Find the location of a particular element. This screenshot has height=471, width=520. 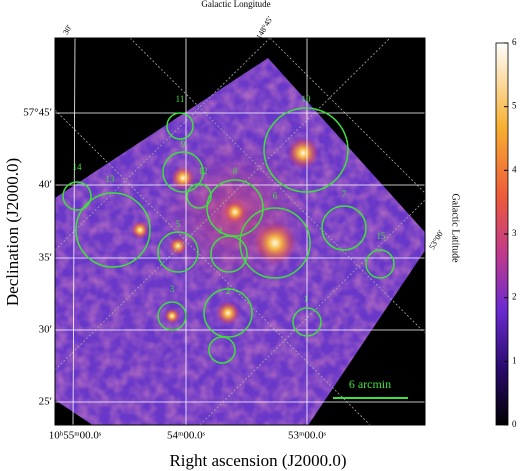

right-axis-title: Galactic Latitude is located at coordinates (455, 228).